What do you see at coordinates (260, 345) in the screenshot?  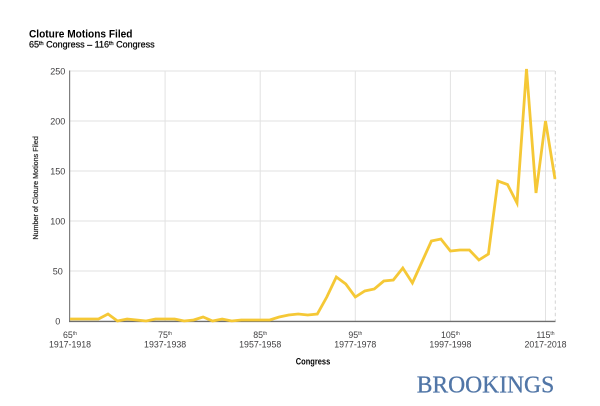 I see `svg-text: 1957-1958` at bounding box center [260, 345].